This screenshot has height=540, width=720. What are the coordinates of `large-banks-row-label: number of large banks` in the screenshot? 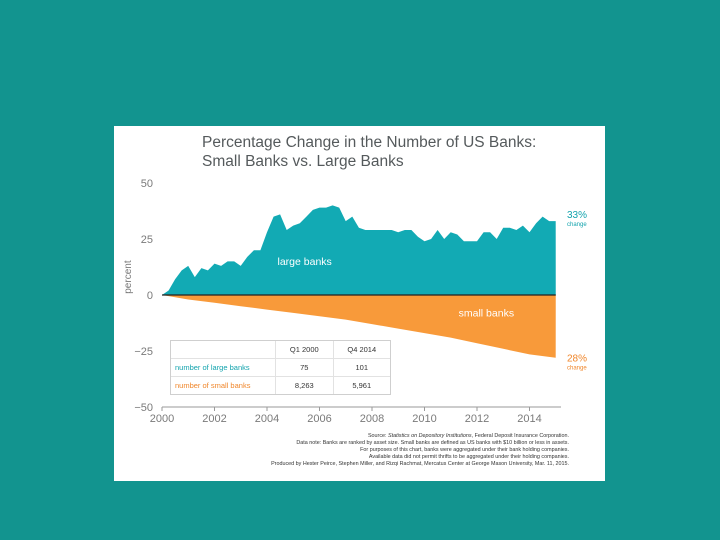 It's located at (212, 367).